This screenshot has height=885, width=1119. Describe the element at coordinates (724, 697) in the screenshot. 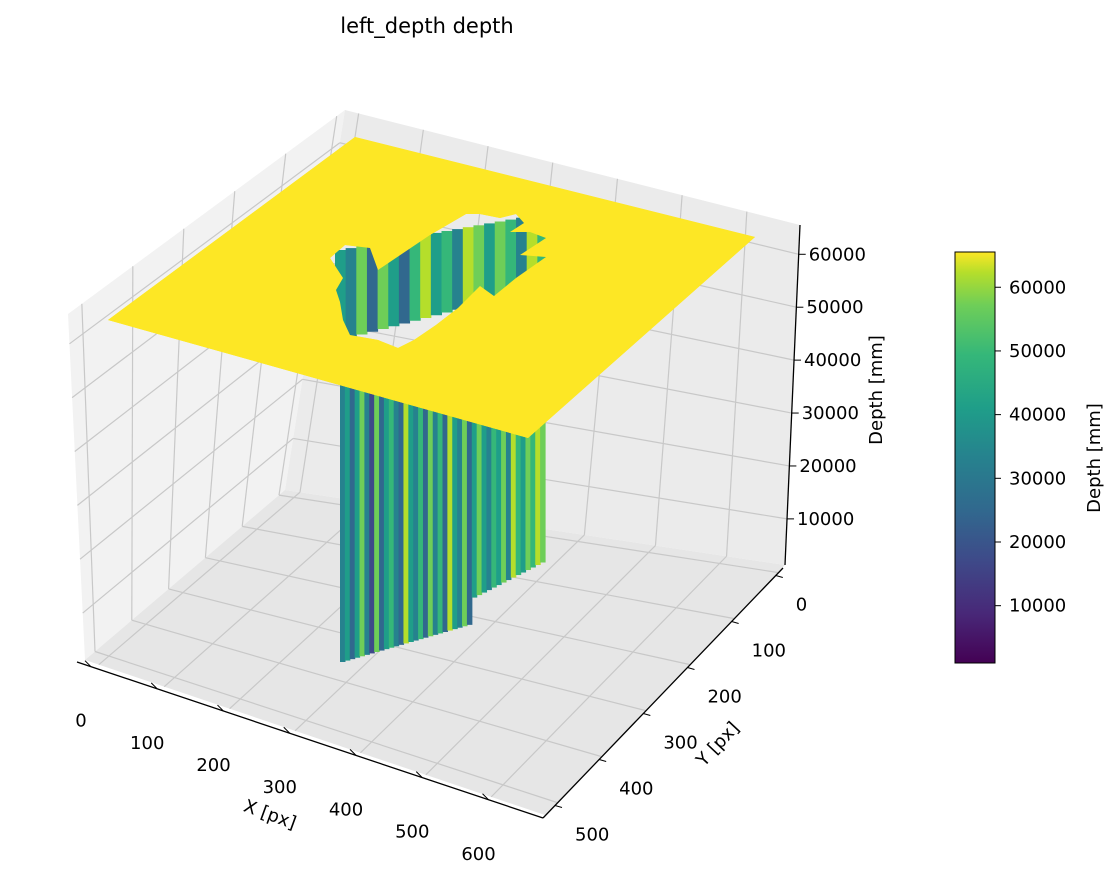

I see `y-tick-label: 200` at that location.